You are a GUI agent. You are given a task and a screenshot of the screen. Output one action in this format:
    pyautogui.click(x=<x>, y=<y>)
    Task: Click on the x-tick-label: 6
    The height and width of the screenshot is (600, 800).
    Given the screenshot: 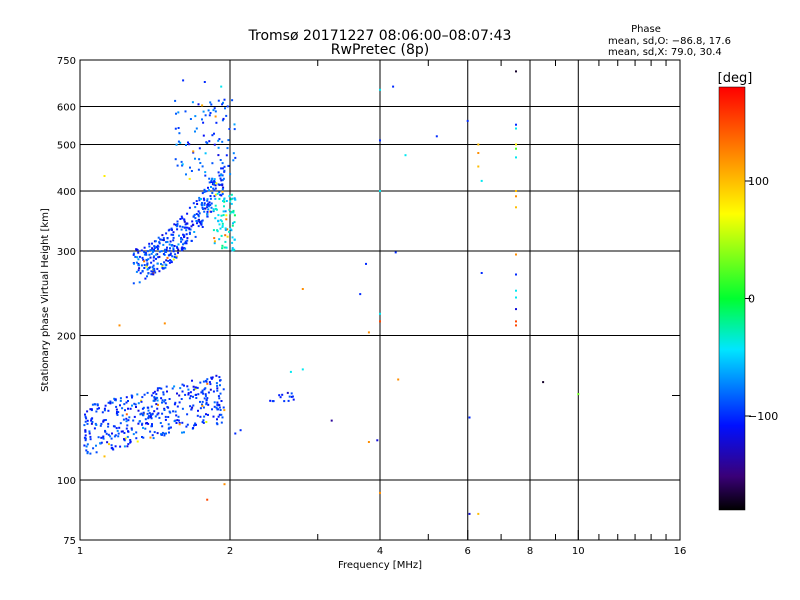 What is the action you would take?
    pyautogui.click(x=468, y=551)
    